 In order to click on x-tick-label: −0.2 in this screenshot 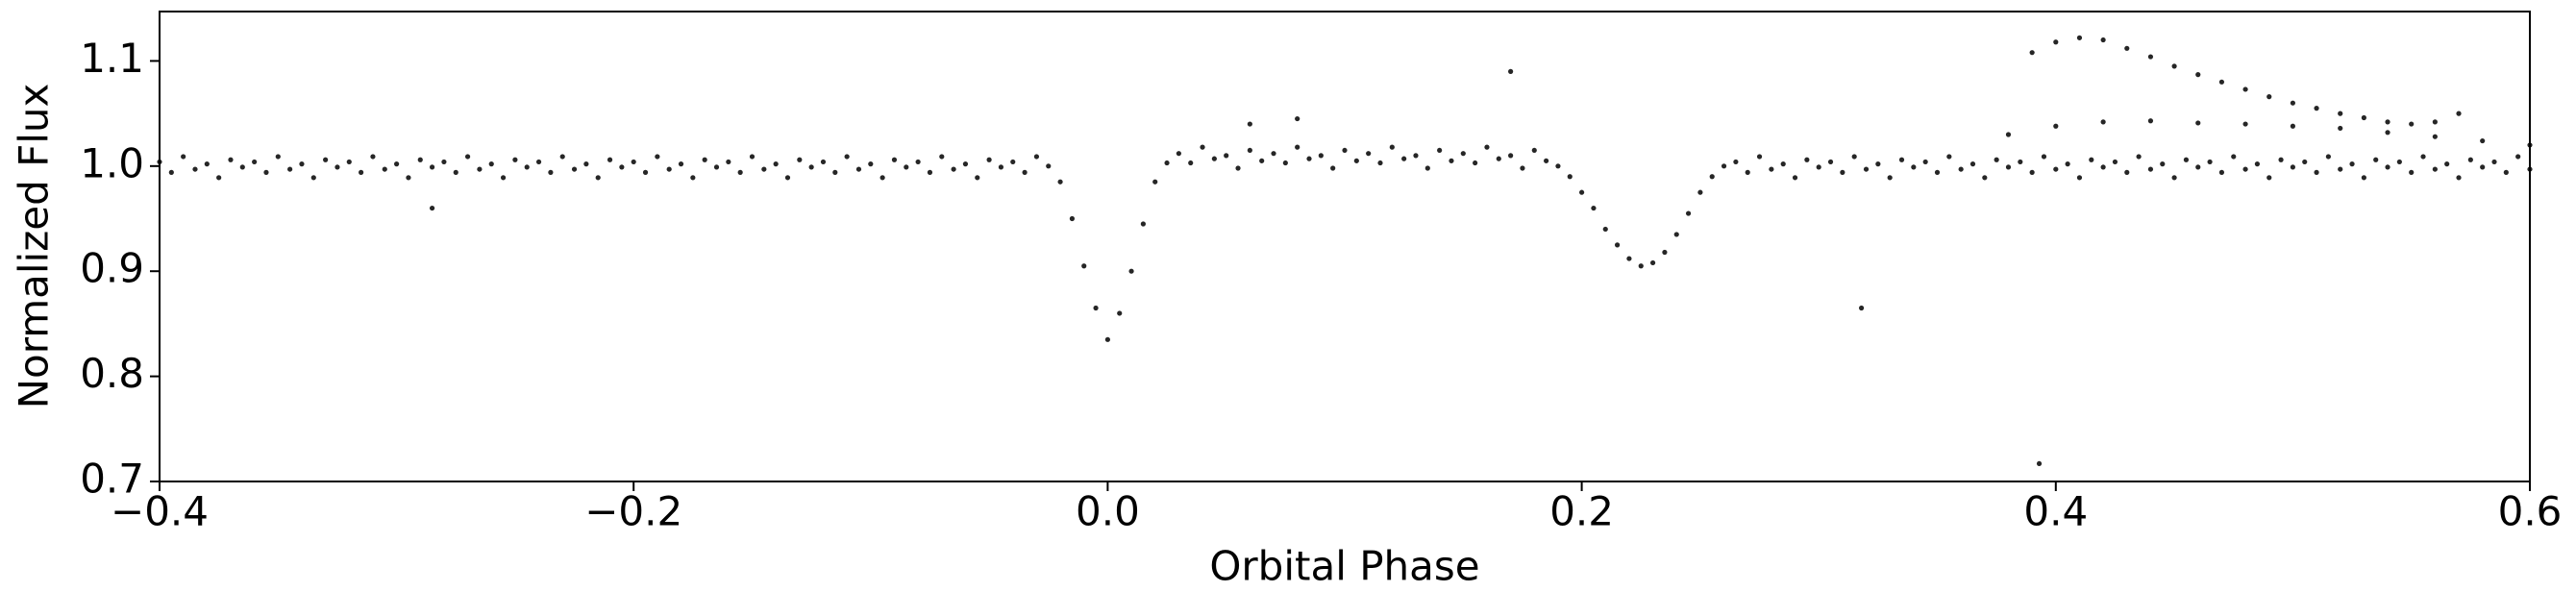, I will do `click(633, 511)`.